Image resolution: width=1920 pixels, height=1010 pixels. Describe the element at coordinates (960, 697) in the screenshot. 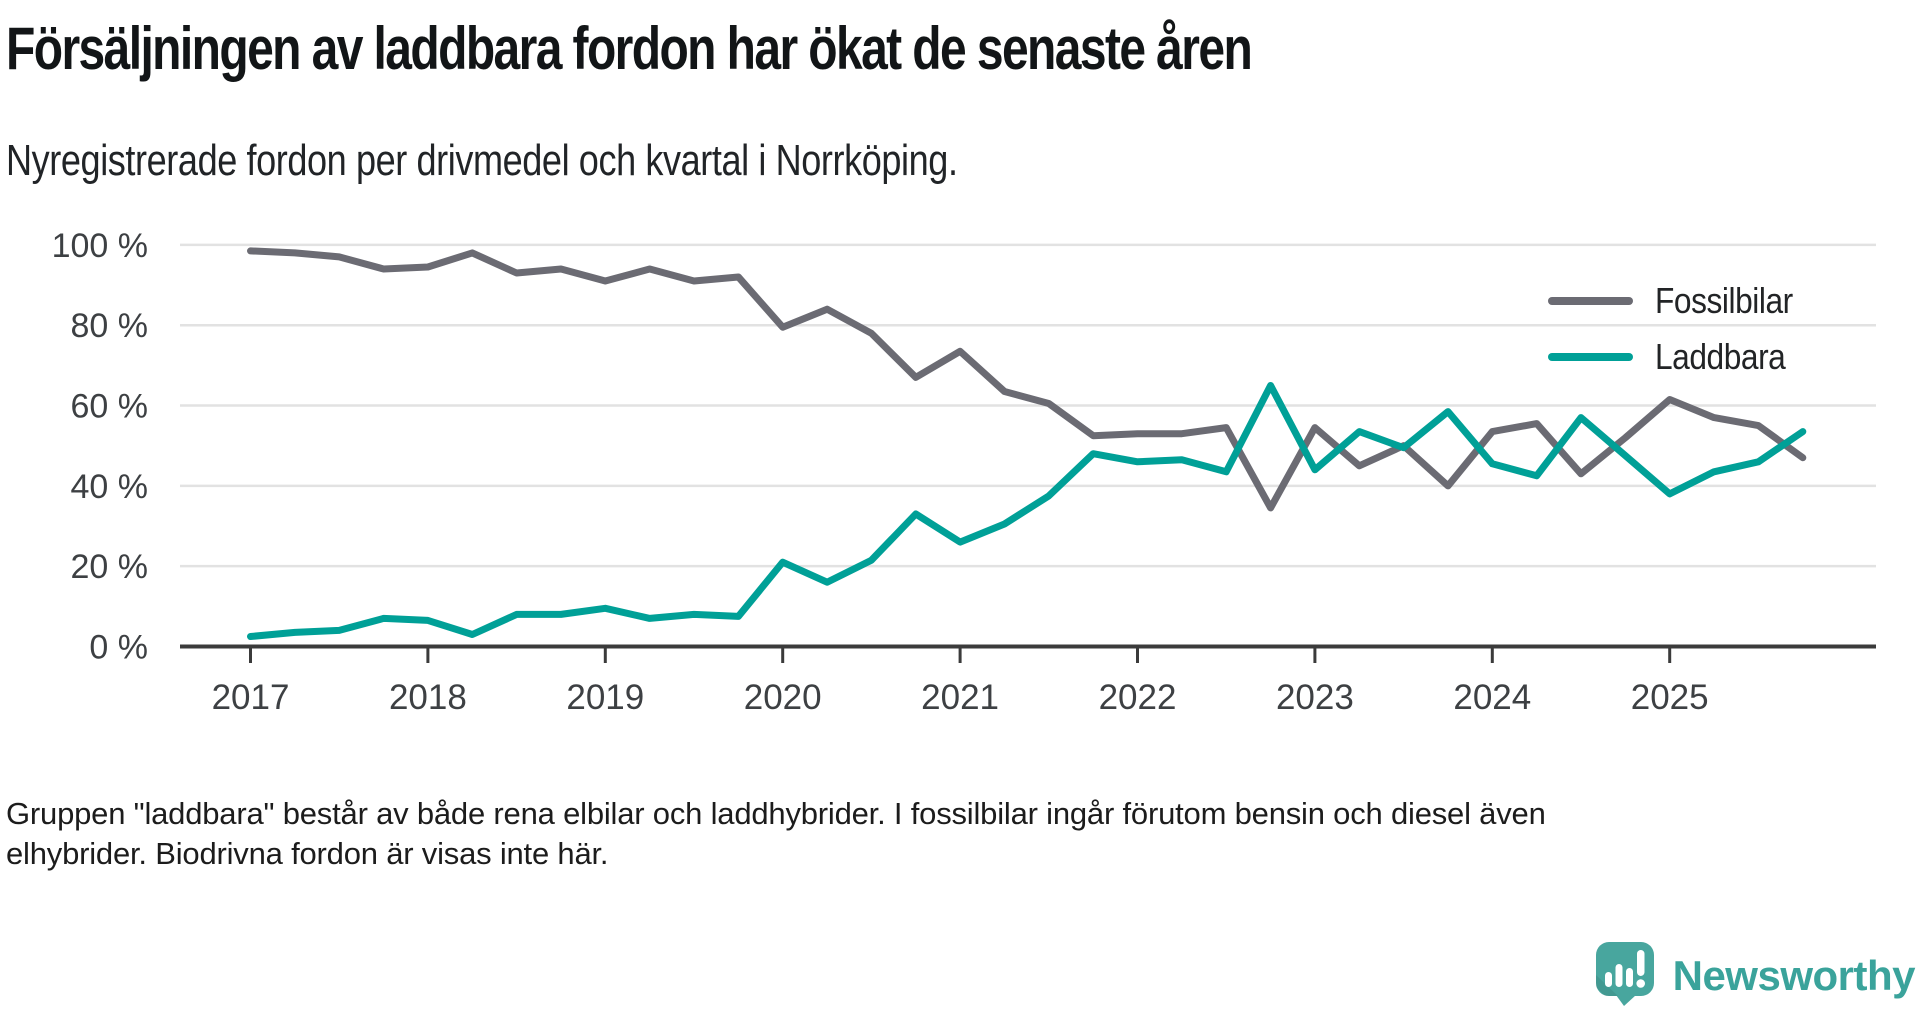

I see `x-tick-label: 2021` at that location.